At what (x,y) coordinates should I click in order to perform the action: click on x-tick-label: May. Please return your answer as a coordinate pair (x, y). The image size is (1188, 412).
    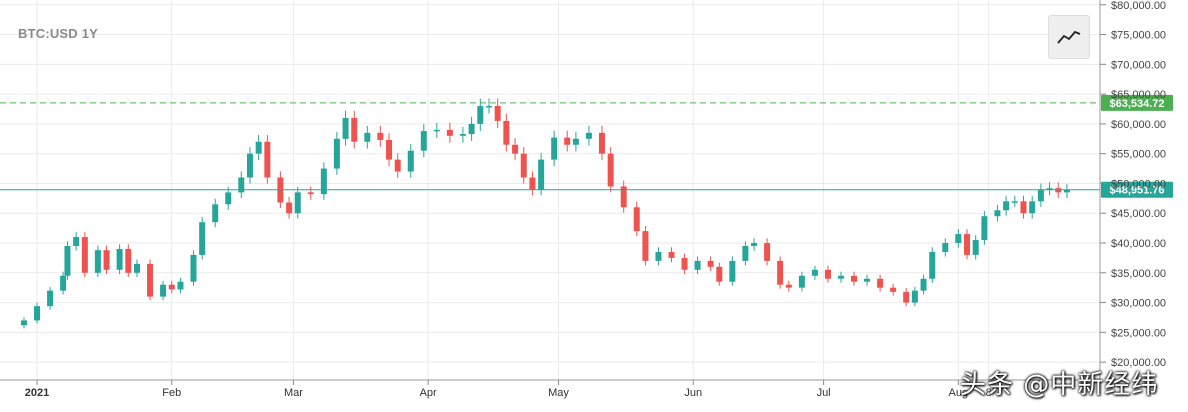
    Looking at the image, I should click on (558, 393).